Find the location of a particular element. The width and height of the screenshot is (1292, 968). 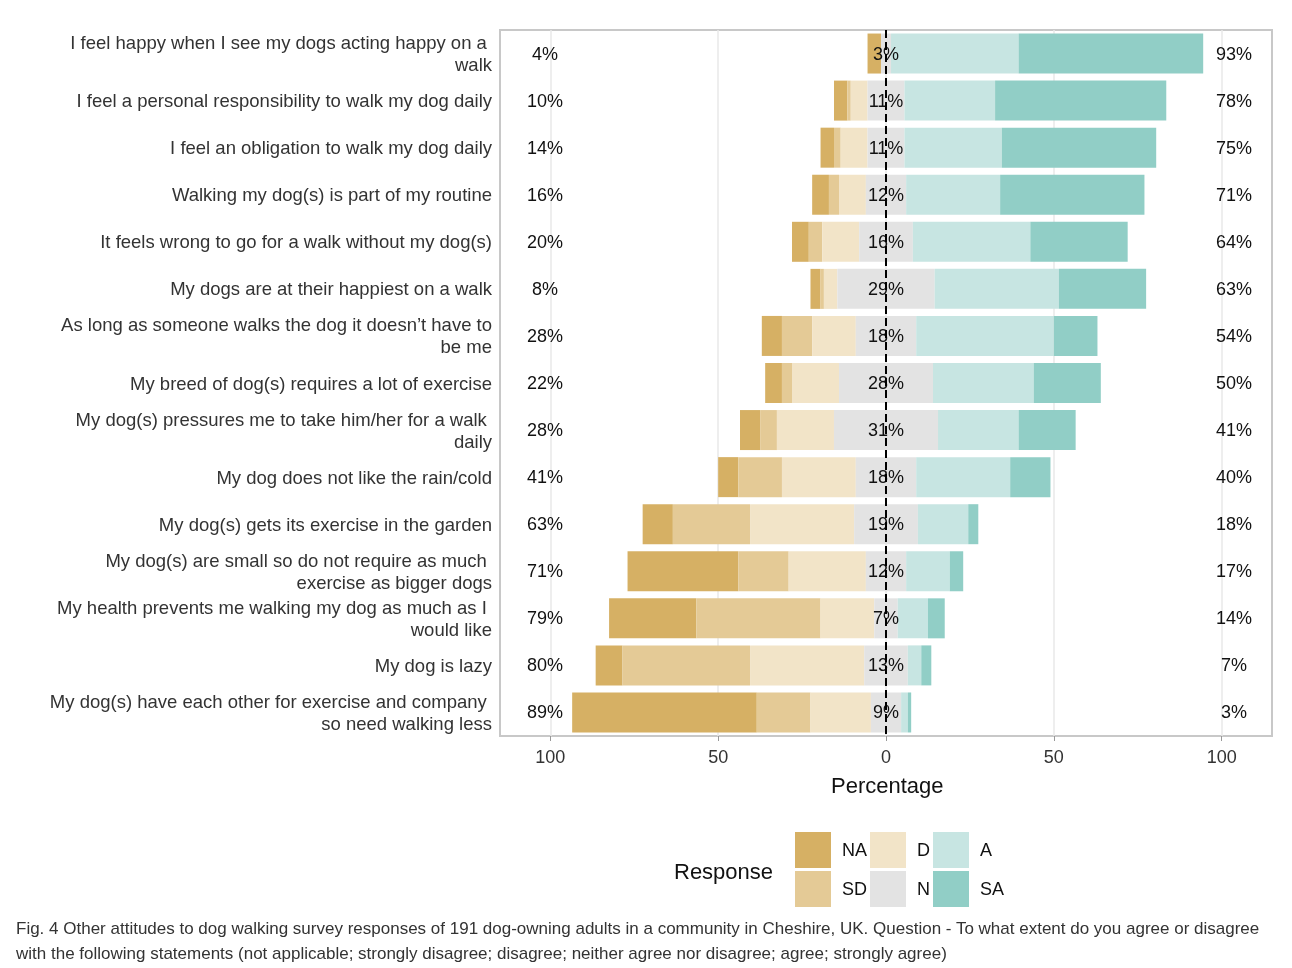

annotation: 22% is located at coordinates (545, 383).